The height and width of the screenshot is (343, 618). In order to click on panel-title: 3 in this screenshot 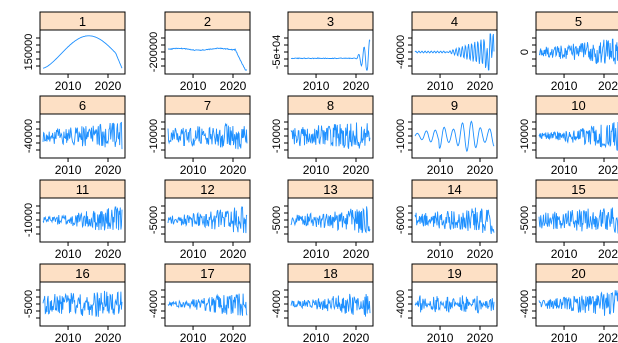, I will do `click(330, 21)`.